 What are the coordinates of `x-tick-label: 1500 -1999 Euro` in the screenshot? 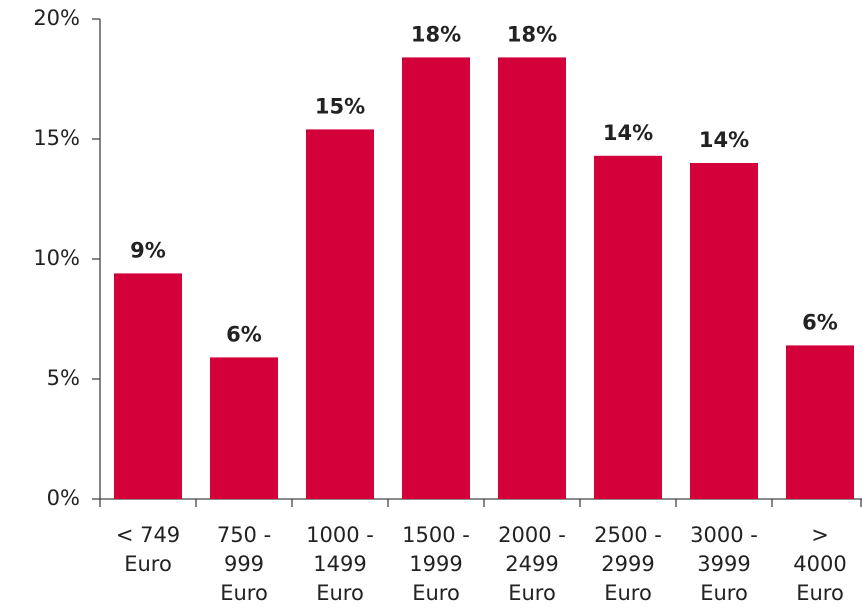 It's located at (436, 564).